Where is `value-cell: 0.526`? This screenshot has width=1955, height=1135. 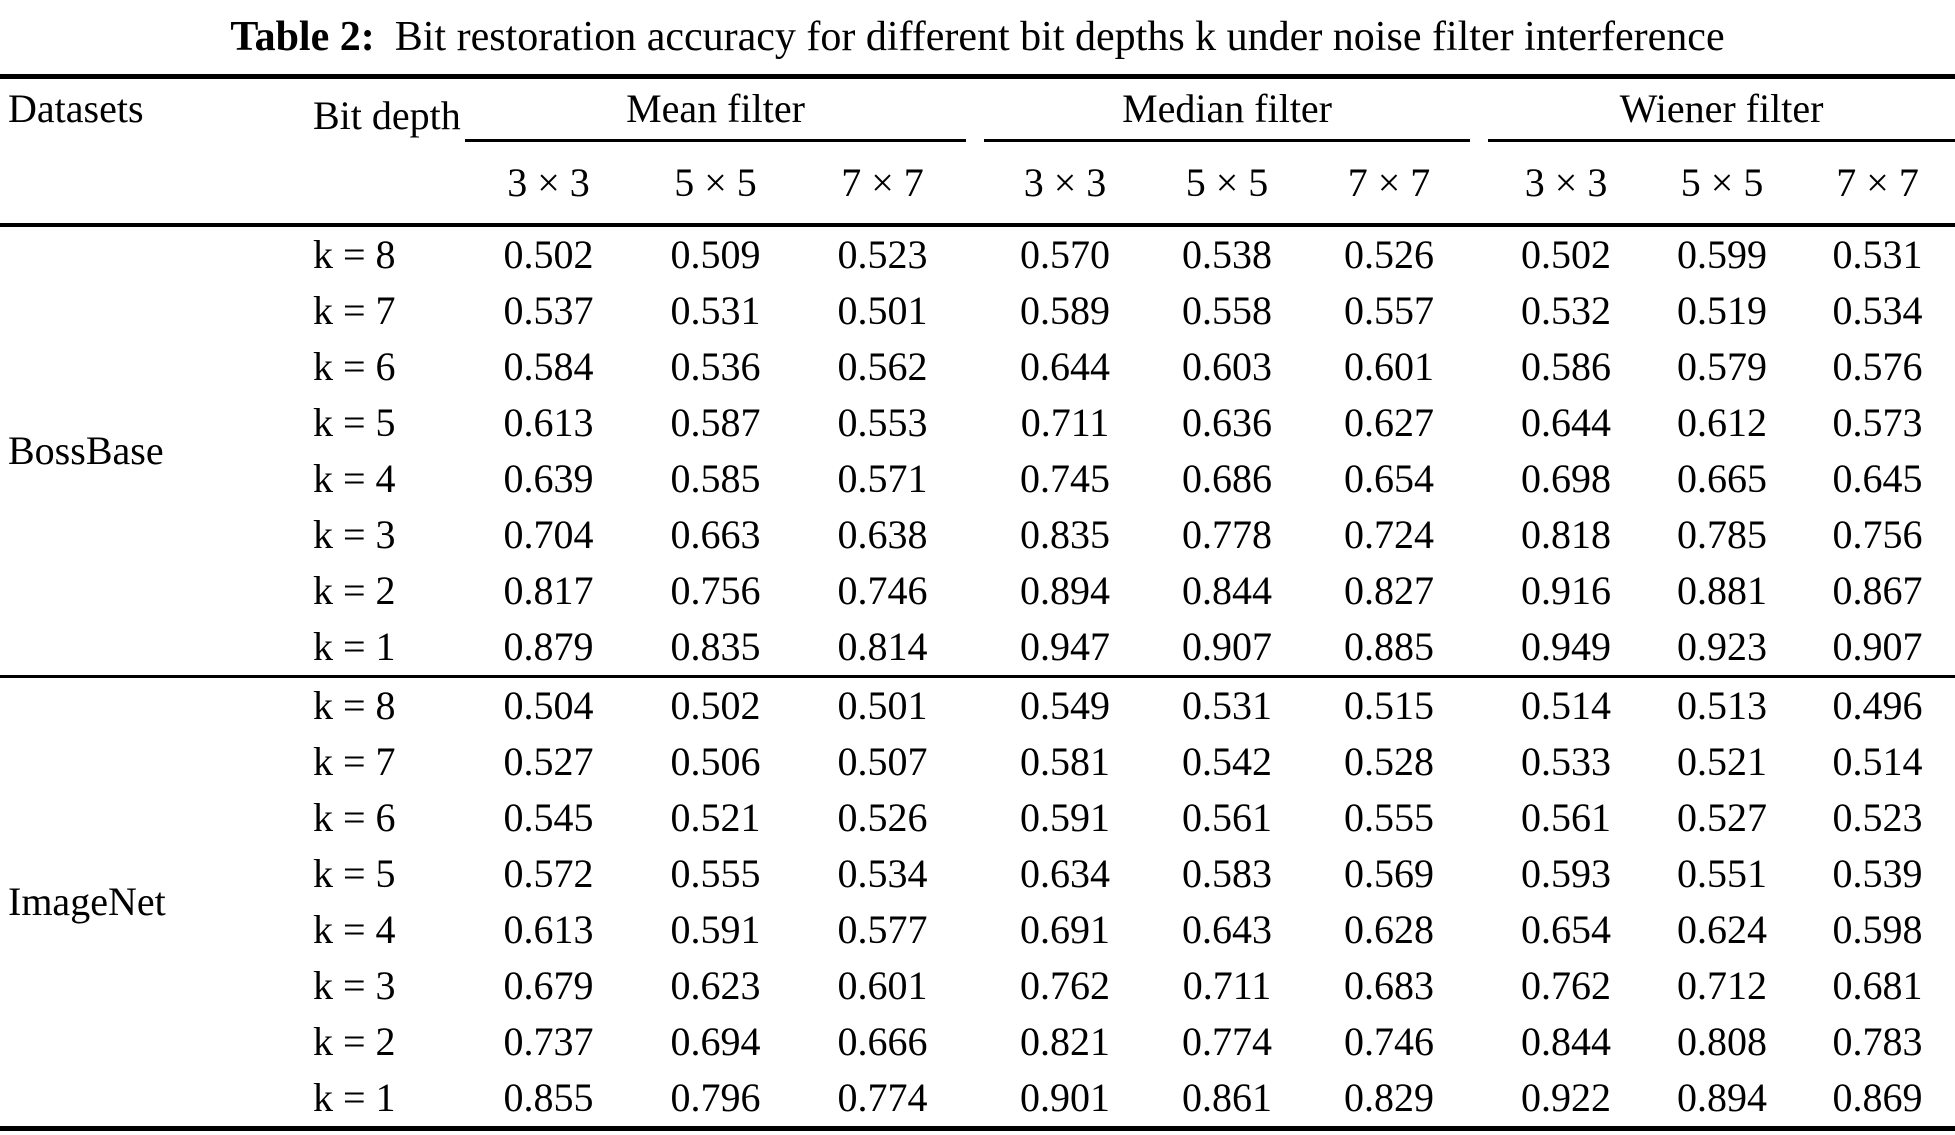
value-cell: 0.526 is located at coordinates (882, 817).